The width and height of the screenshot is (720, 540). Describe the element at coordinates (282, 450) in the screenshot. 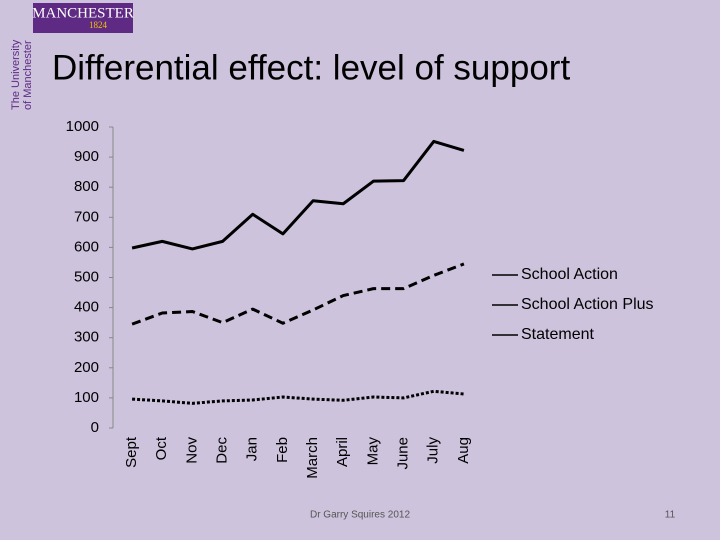

I see `x-tick-label: Feb` at that location.